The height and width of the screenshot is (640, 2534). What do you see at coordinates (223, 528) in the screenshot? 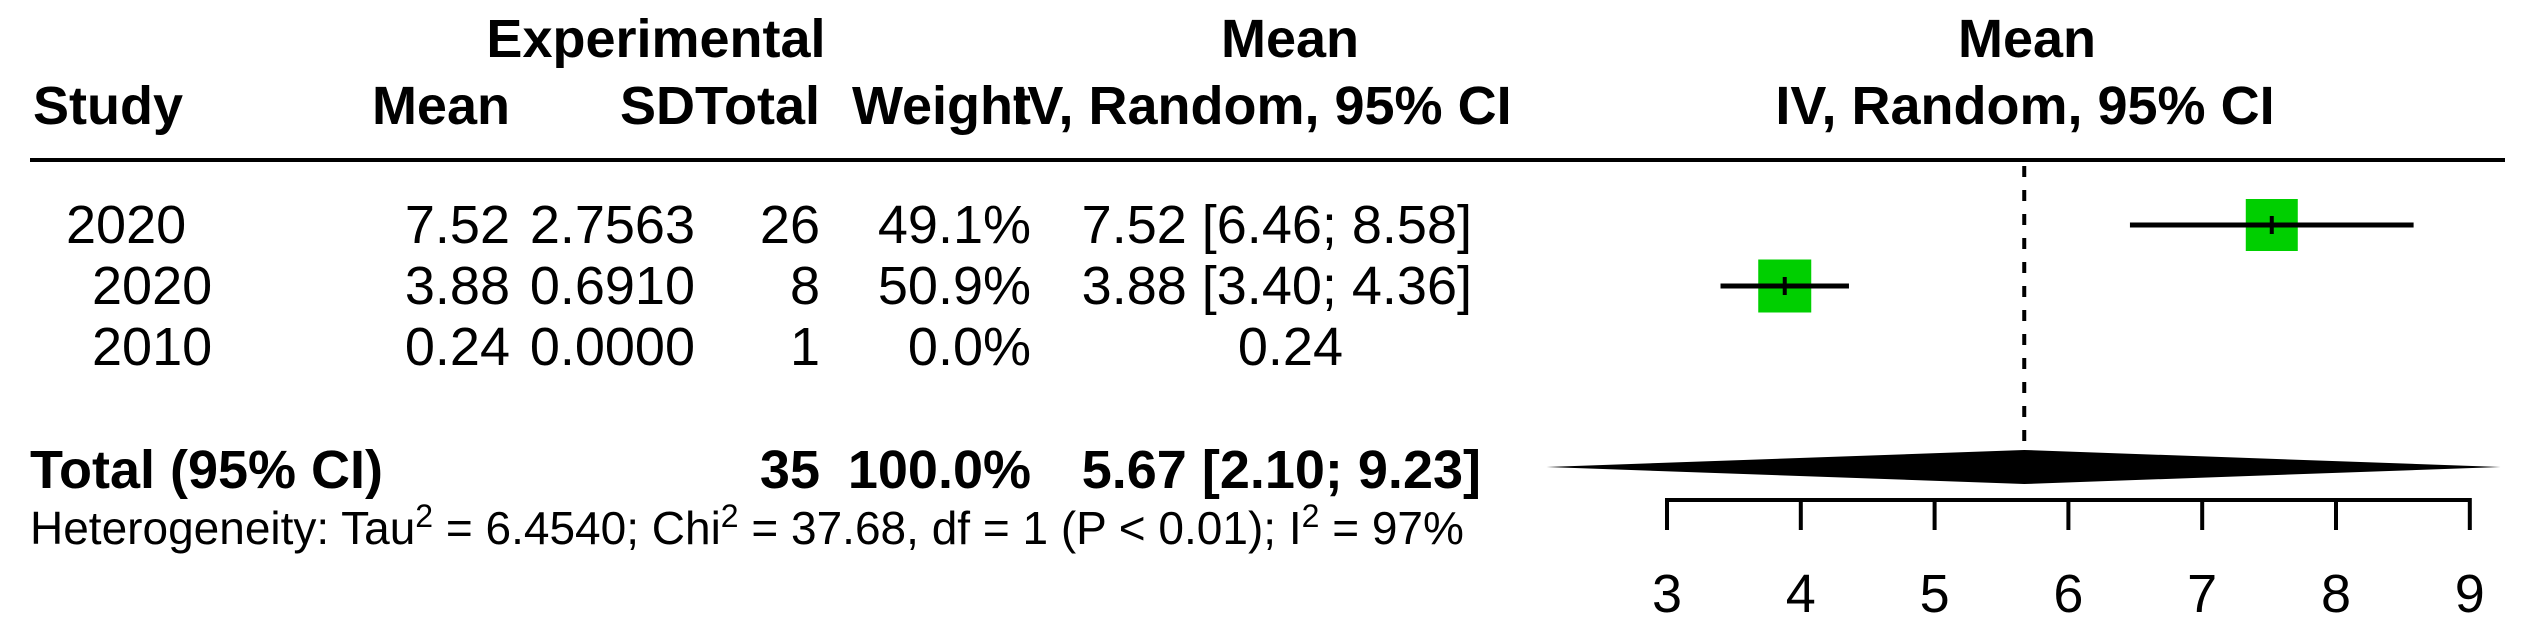
I see `het-part: Heterogeneity: Tau` at bounding box center [223, 528].